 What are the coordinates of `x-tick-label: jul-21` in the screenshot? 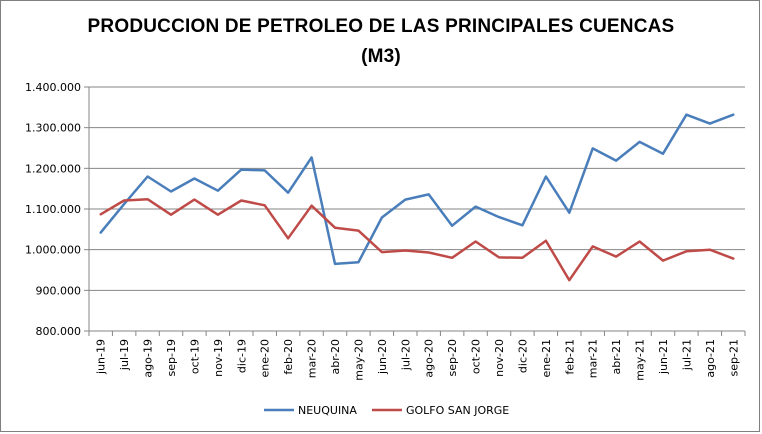 It's located at (686, 355).